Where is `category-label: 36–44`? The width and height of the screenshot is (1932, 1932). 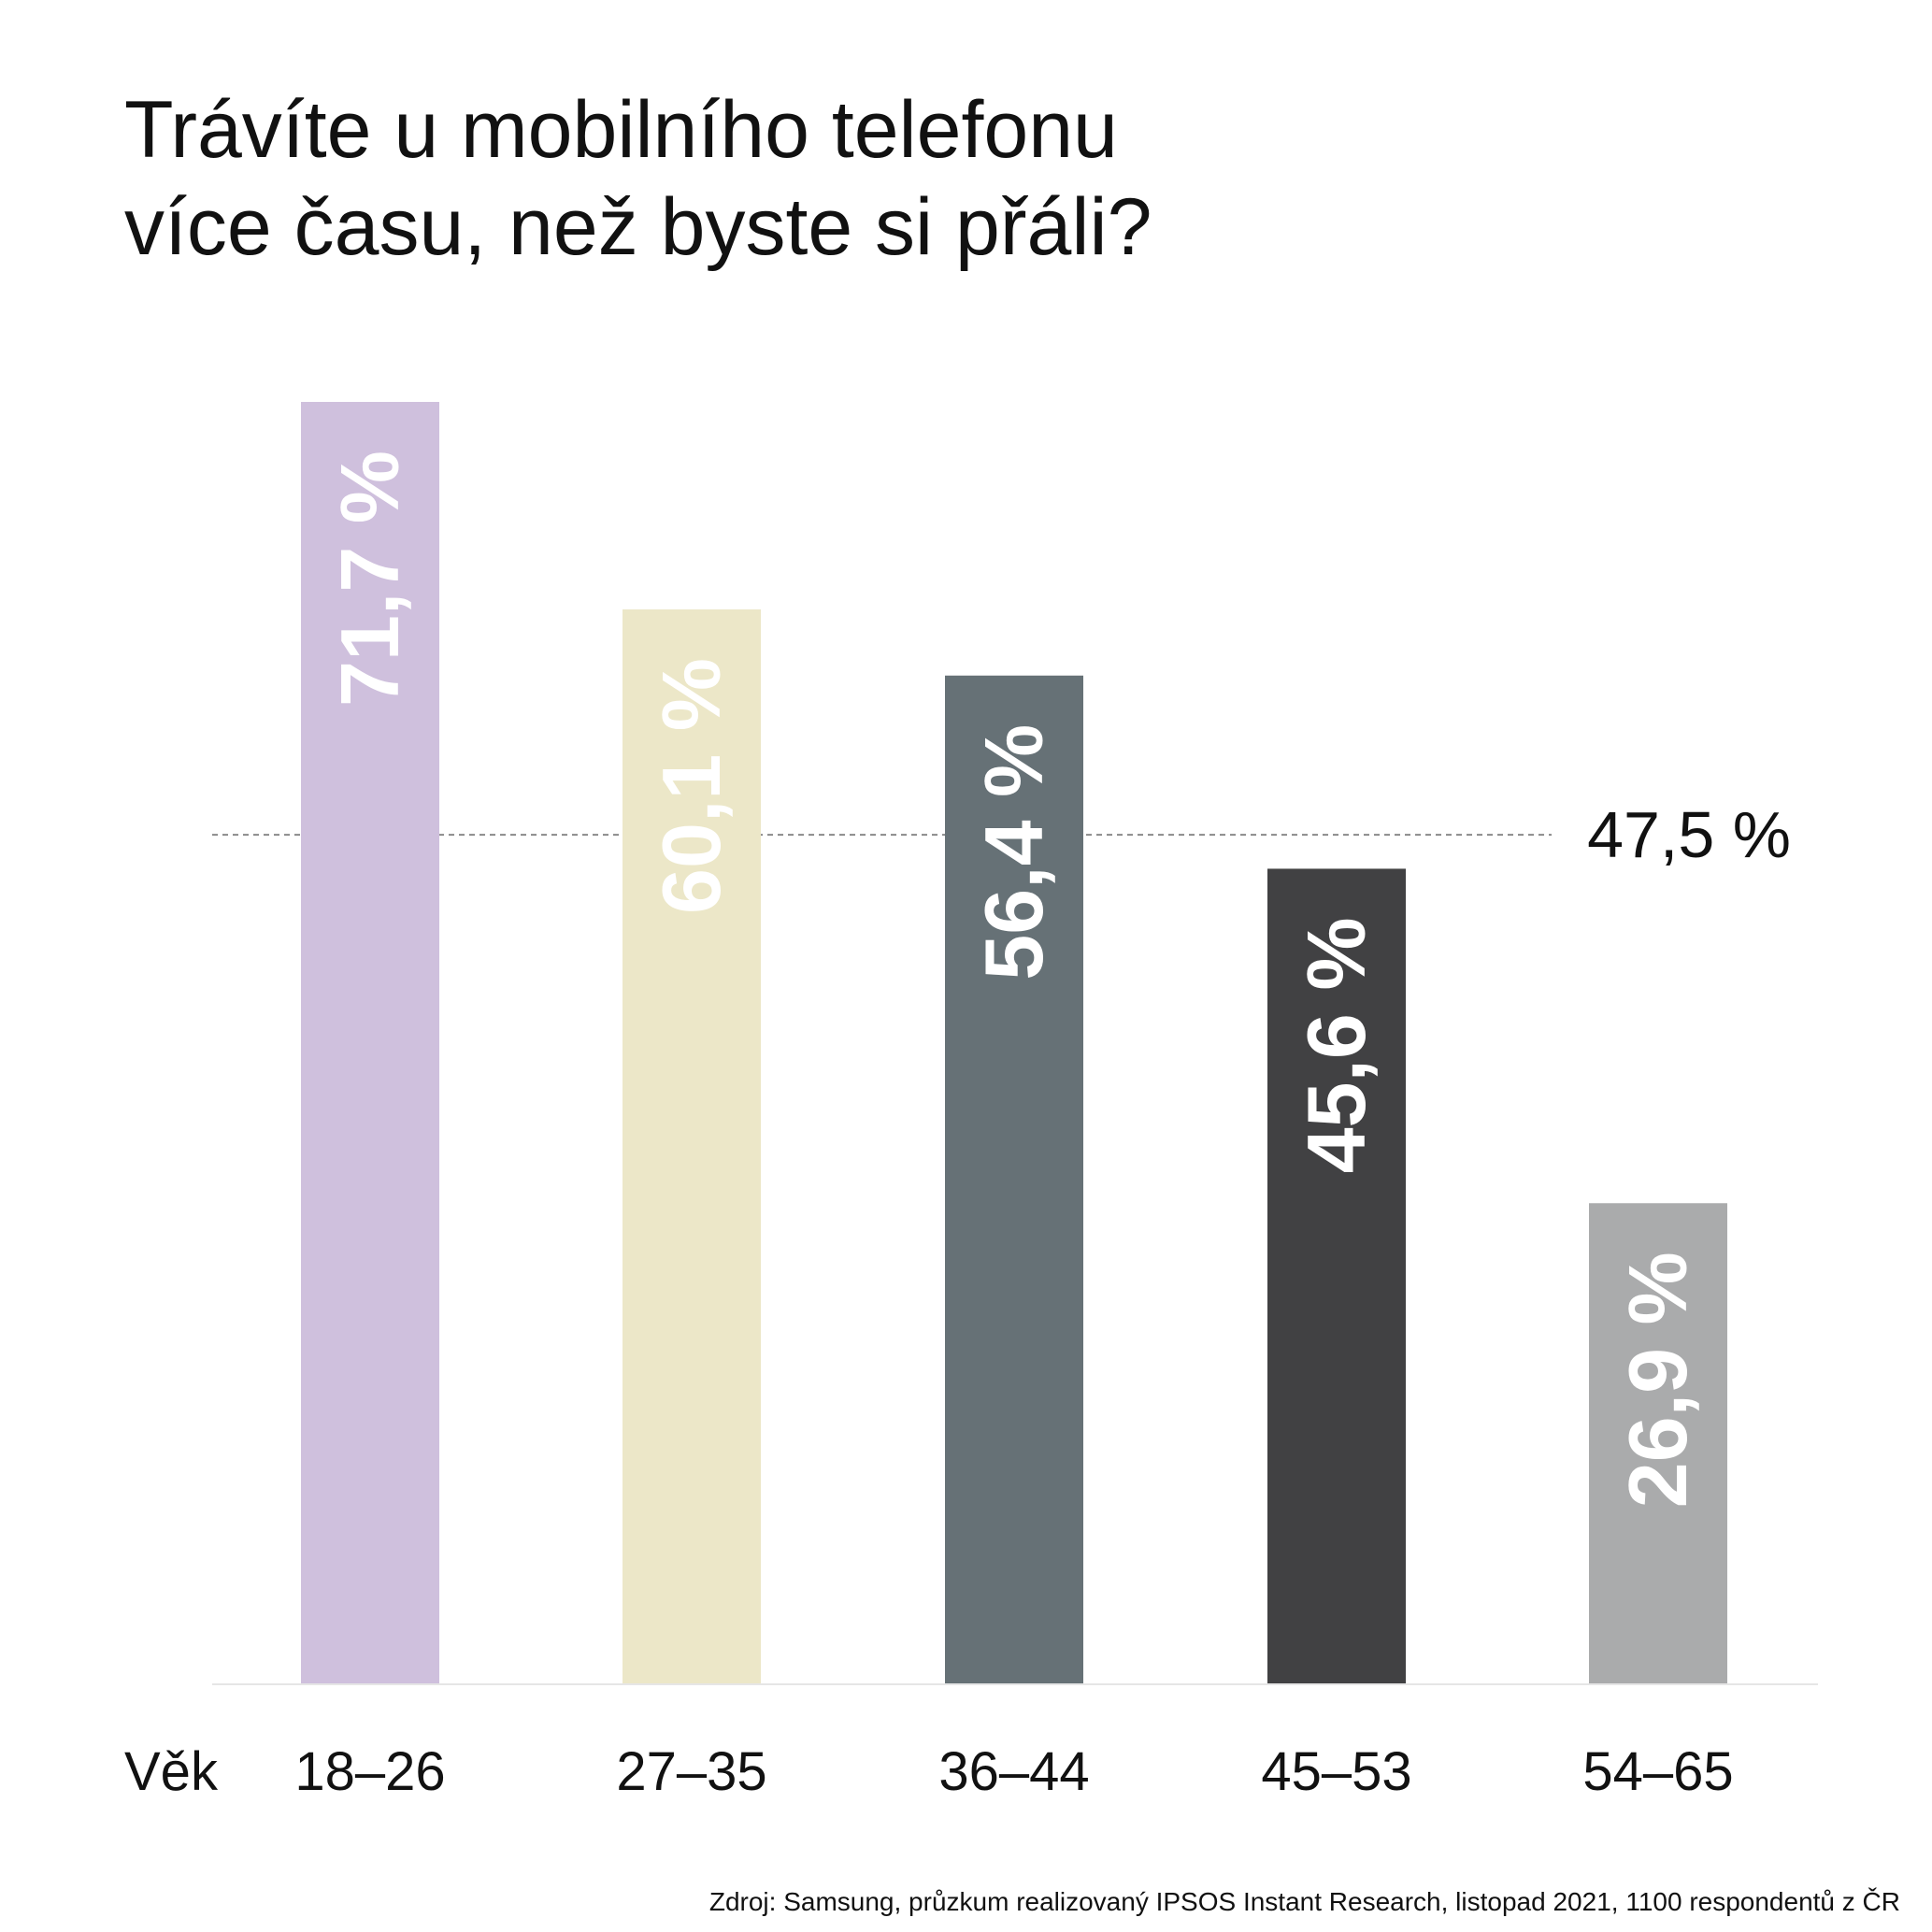
category-label: 36–44 is located at coordinates (1013, 1771).